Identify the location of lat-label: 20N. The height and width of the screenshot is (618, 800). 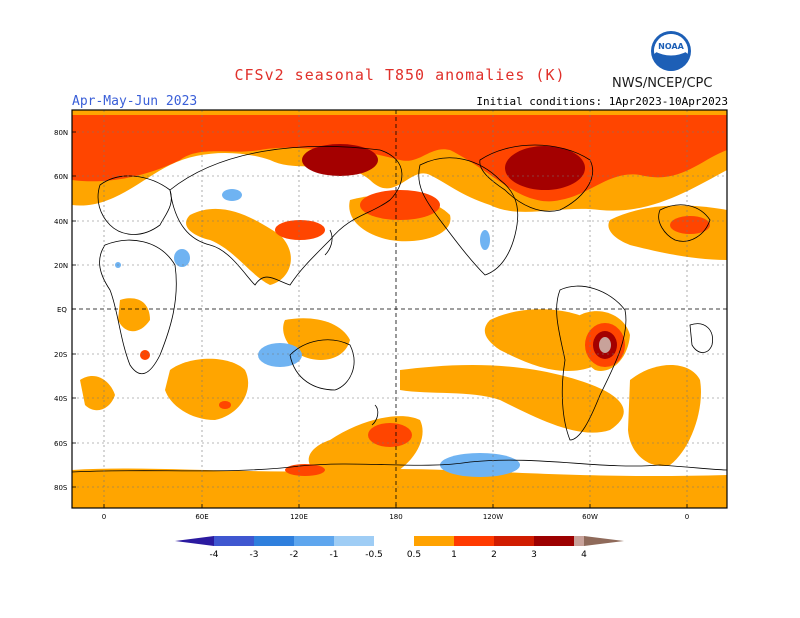
(61, 266).